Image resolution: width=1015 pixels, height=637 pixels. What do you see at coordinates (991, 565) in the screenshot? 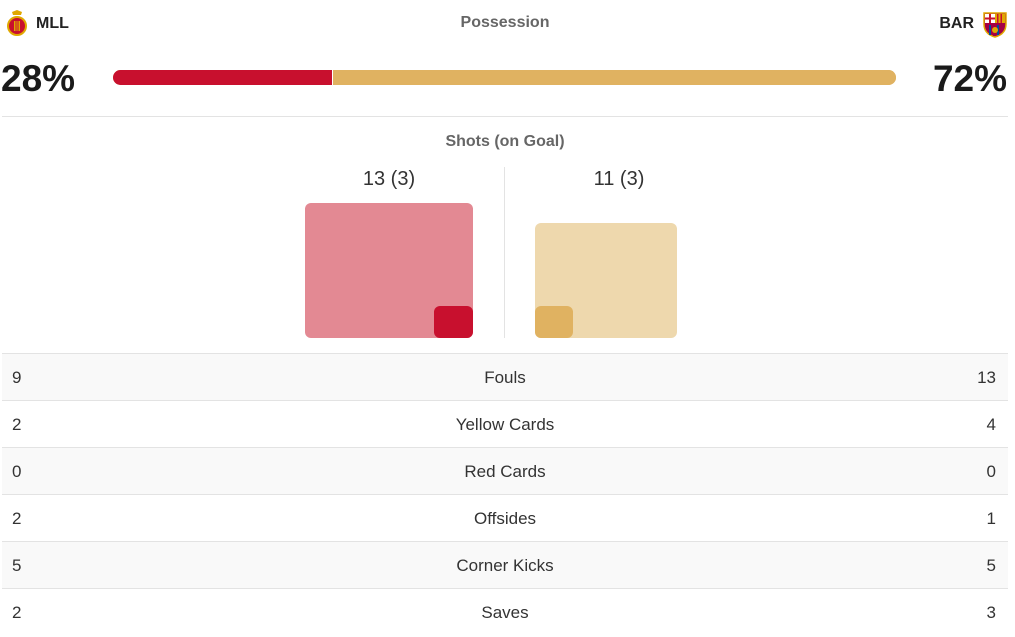
I see `away-stat-value: 5` at bounding box center [991, 565].